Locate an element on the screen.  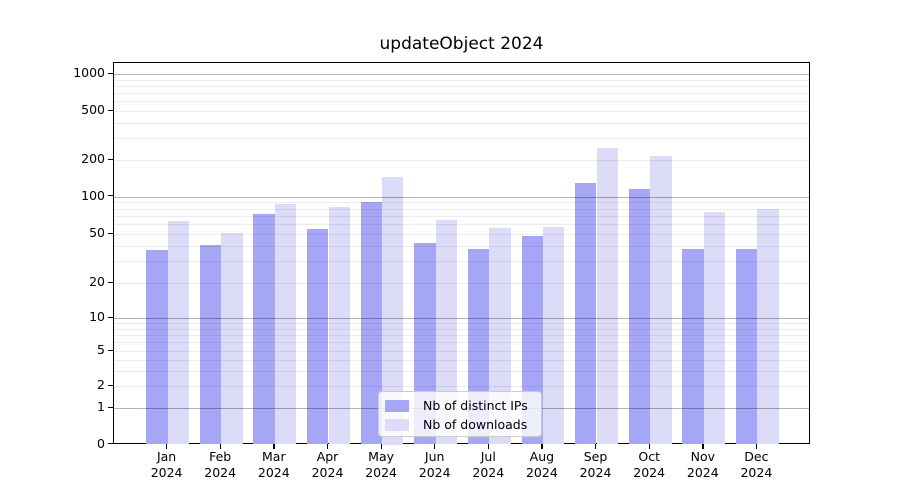
legend-row-distinct-ips: Nb of distinct IPs is located at coordinates (463, 405).